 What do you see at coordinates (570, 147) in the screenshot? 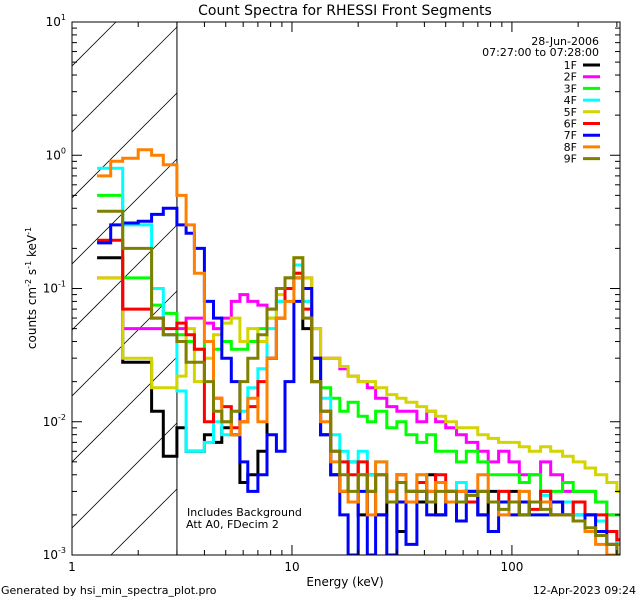
I see `legend-label-8F: 8F` at bounding box center [570, 147].